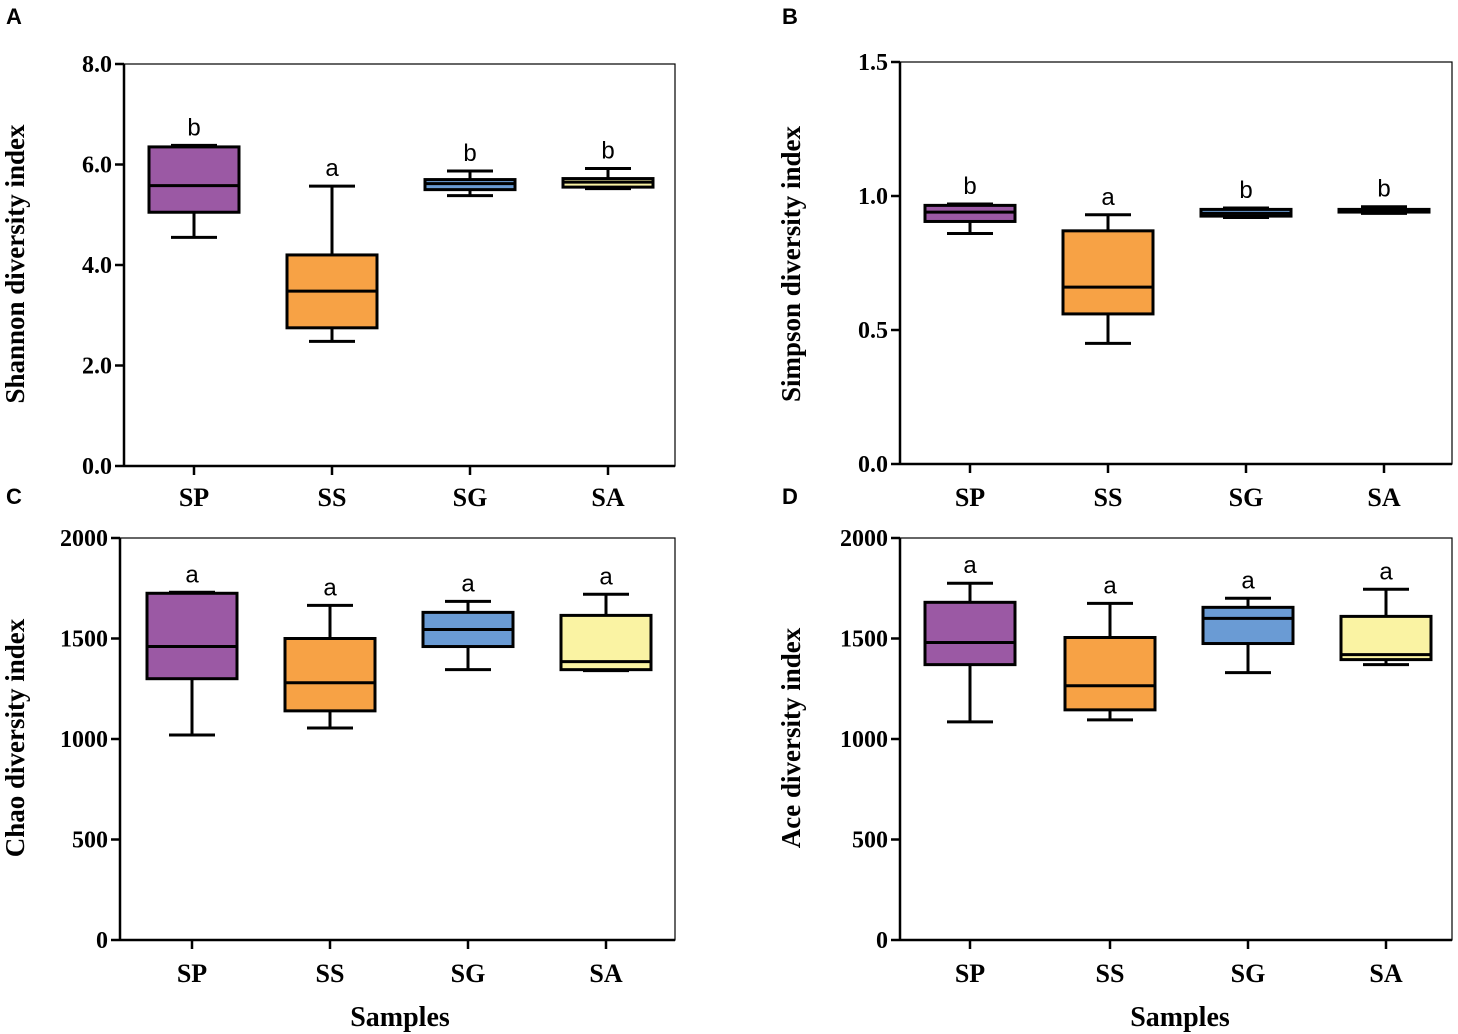  Describe the element at coordinates (14, 16) in the screenshot. I see `panel-letter-a: A` at that location.